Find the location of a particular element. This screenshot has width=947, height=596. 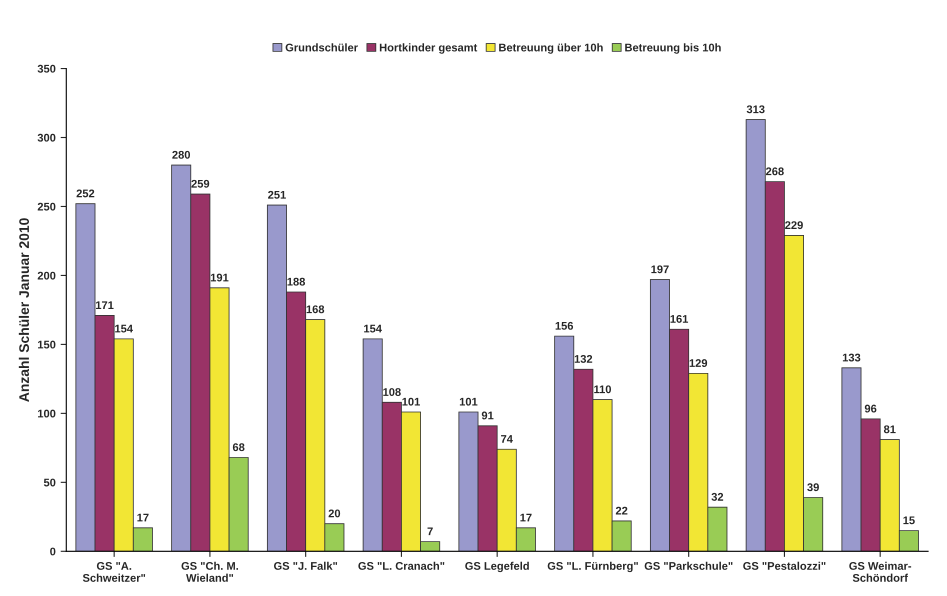

y-tick-label: 150 is located at coordinates (47, 344).